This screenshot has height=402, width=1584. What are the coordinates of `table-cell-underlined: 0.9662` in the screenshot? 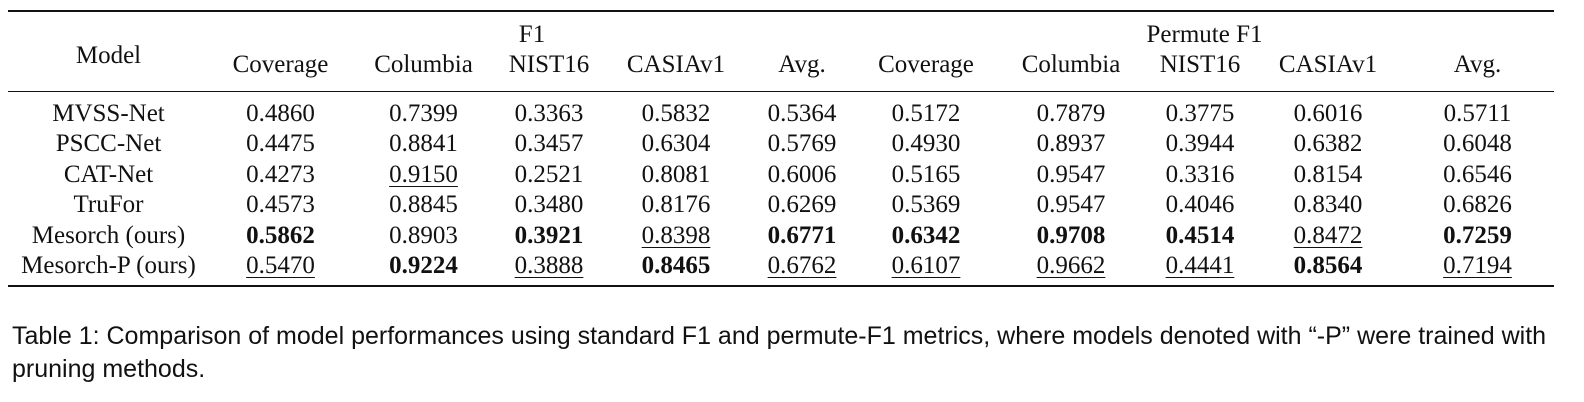 It's located at (1071, 269).